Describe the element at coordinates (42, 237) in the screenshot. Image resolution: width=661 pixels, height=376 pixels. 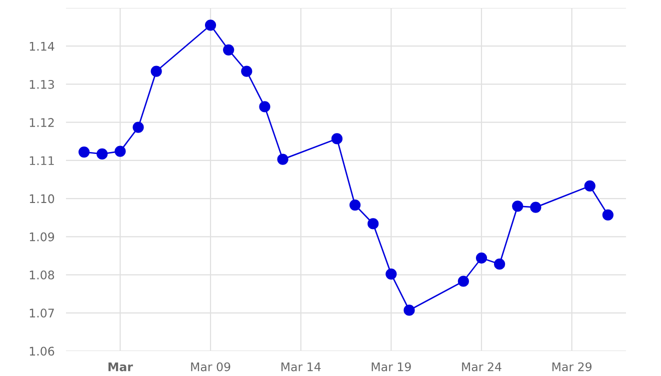
I see `y-tick-label: 1.09` at that location.